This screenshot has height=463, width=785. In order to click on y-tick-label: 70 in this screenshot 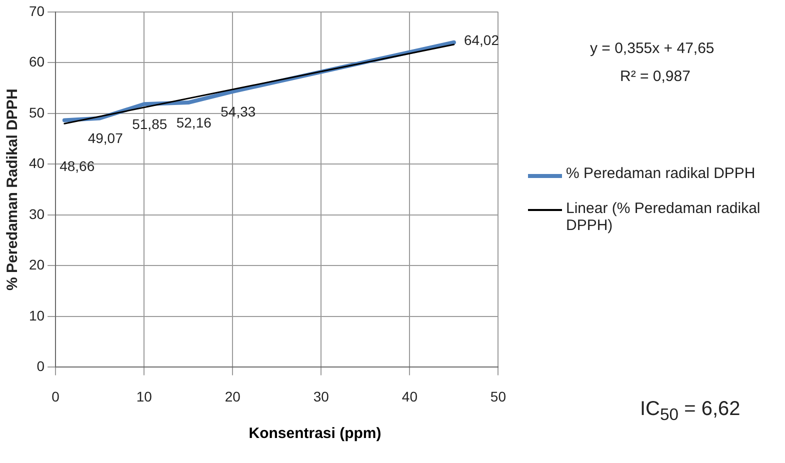, I will do `click(36, 10)`.